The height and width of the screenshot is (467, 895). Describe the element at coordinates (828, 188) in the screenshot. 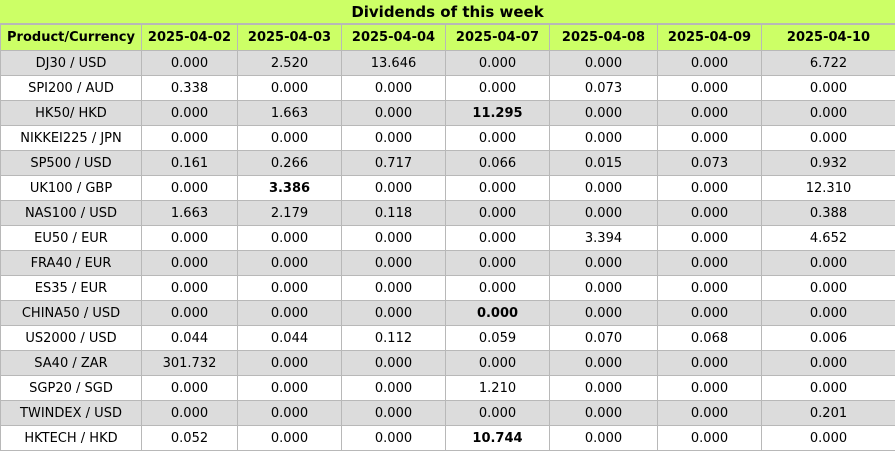

I see `dividend-value-cell: 12.310` at that location.